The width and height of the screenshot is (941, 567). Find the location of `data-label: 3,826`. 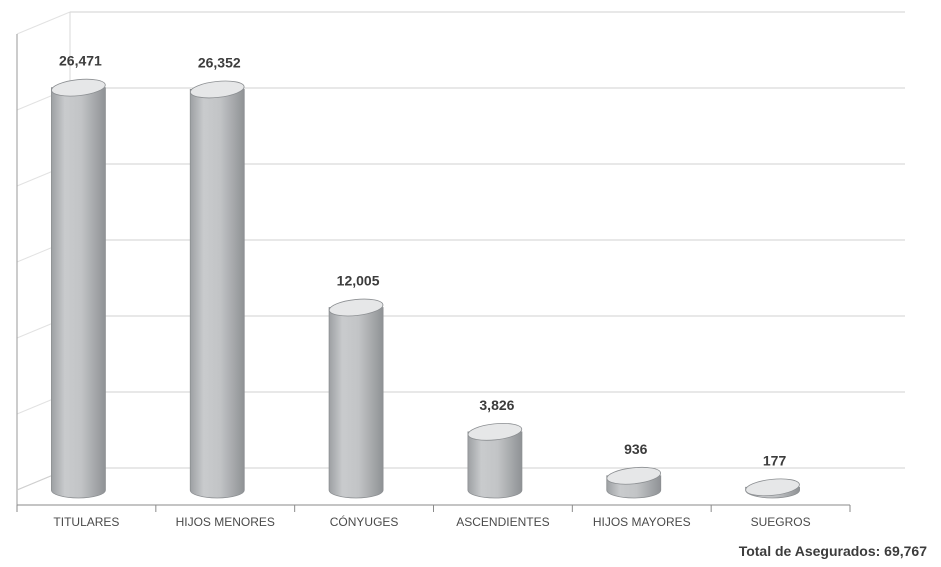

data-label: 3,826 is located at coordinates (496, 405).